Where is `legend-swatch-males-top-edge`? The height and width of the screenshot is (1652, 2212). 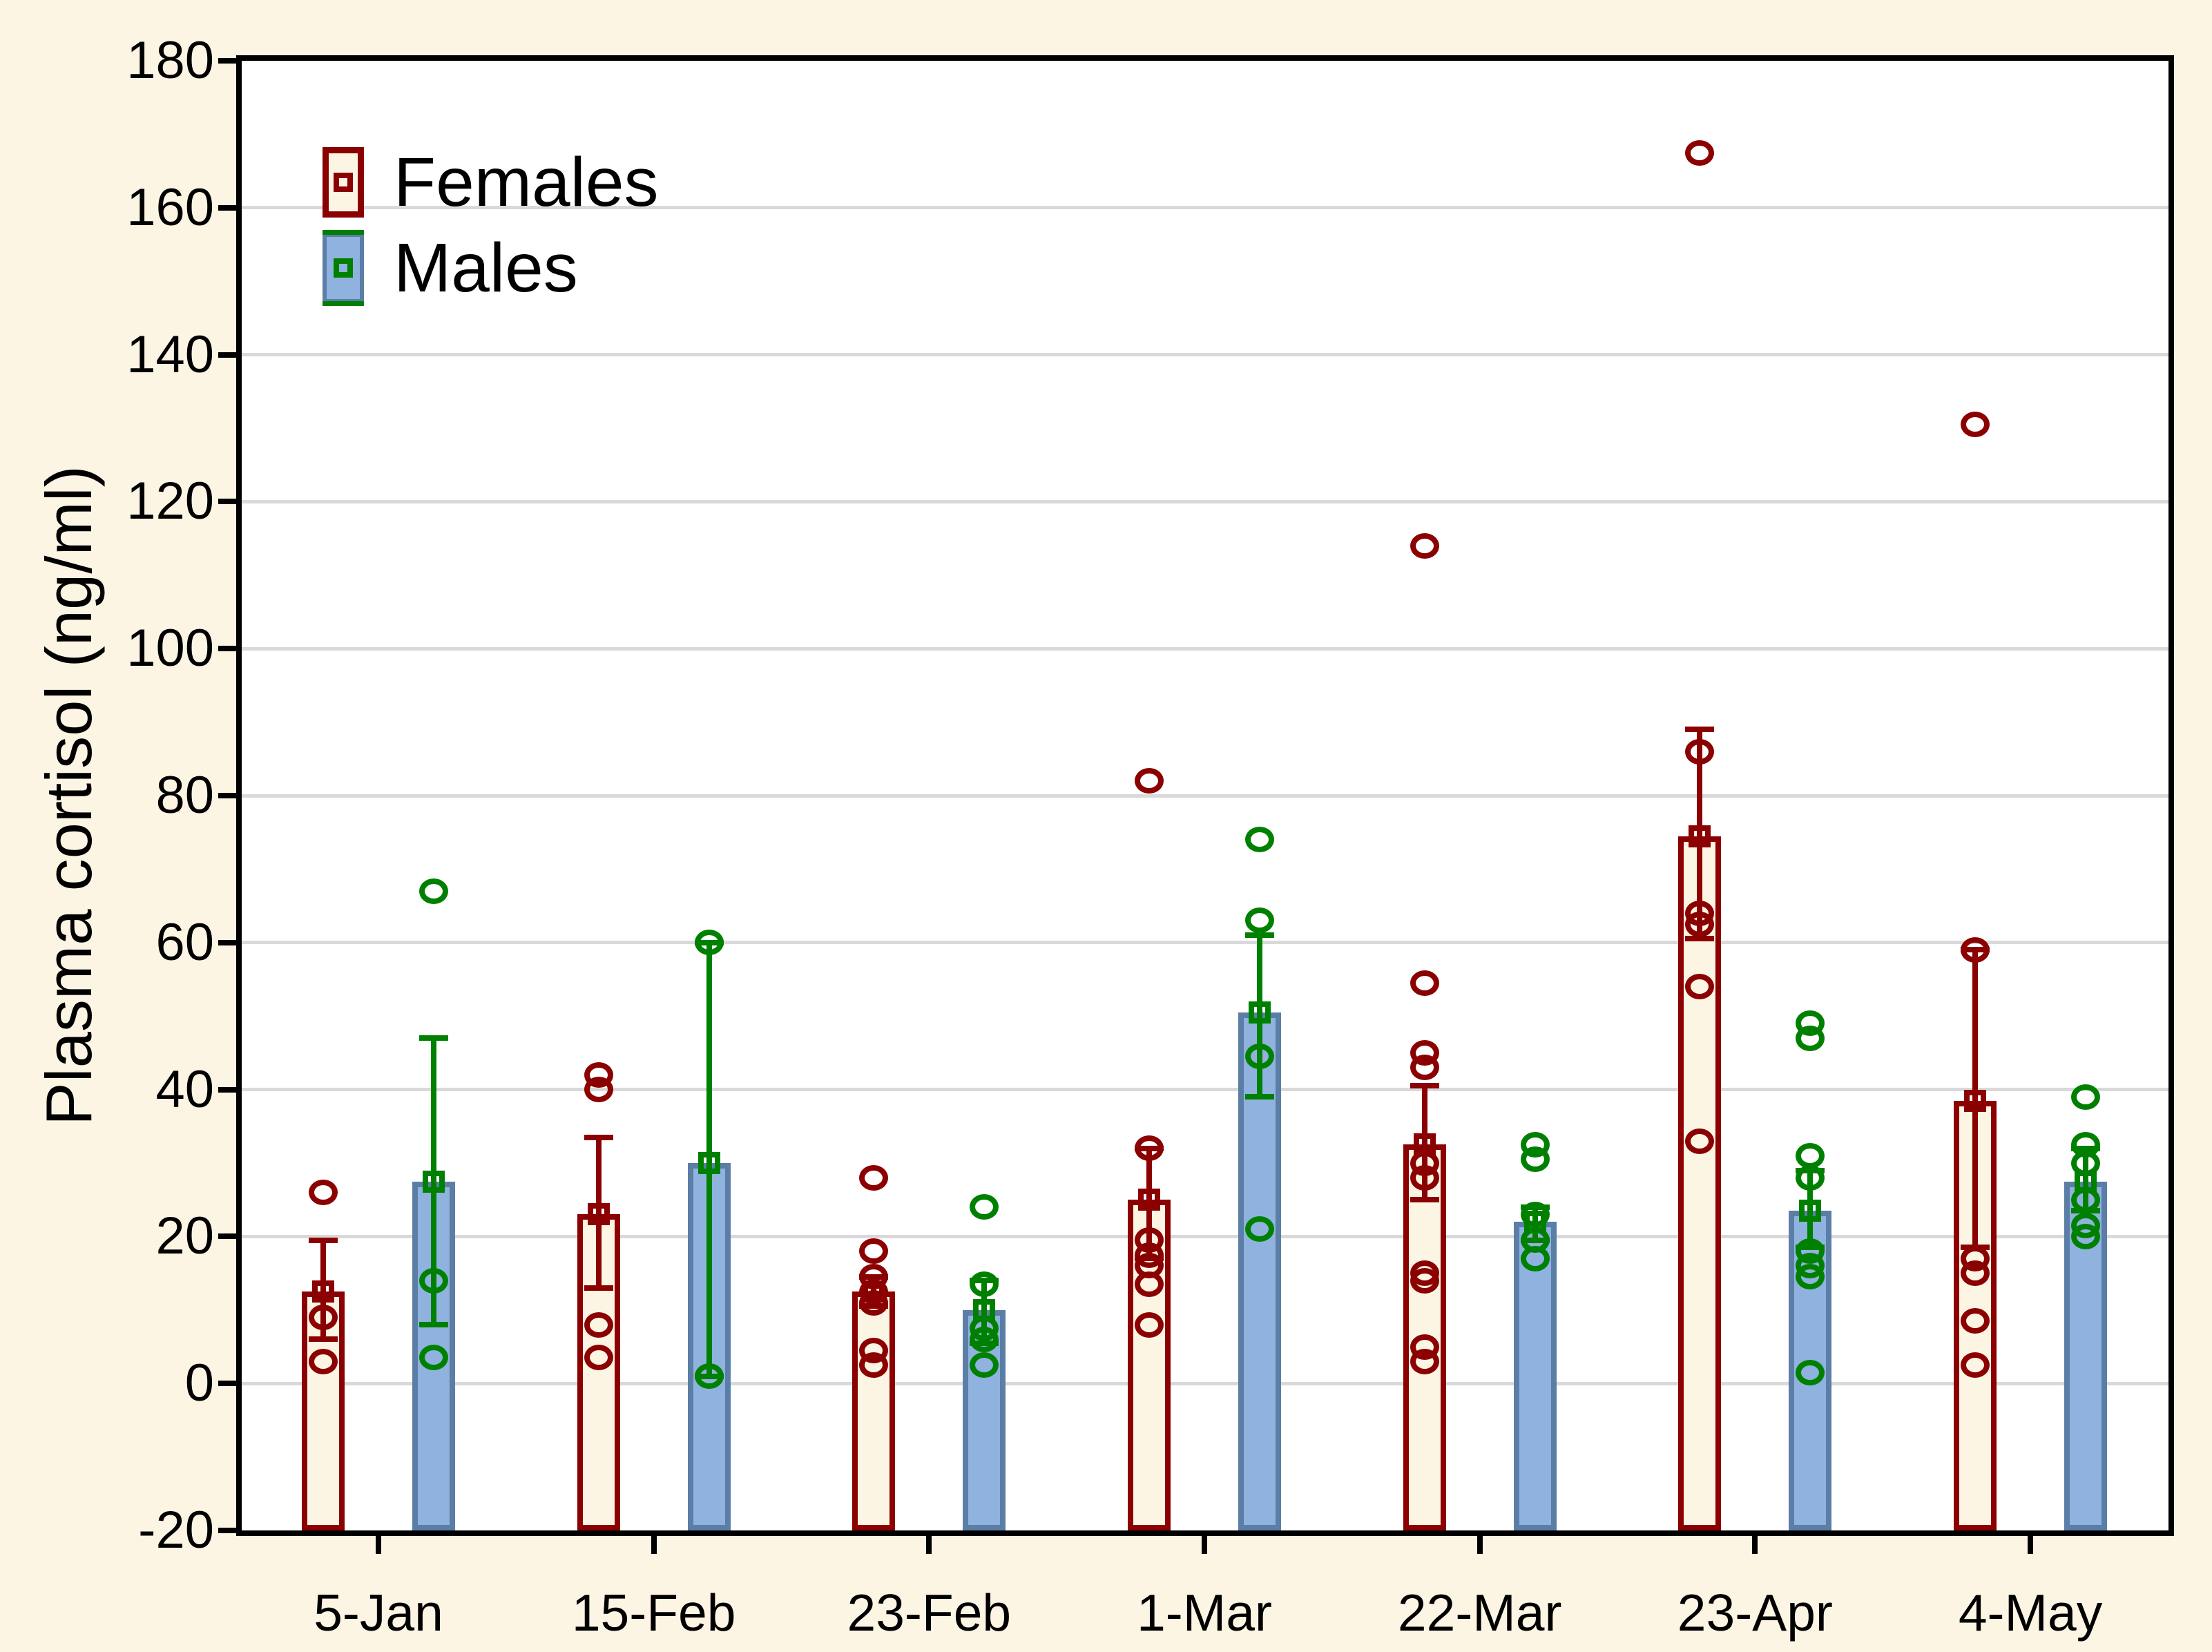
legend-swatch-males-top-edge is located at coordinates (343, 232).